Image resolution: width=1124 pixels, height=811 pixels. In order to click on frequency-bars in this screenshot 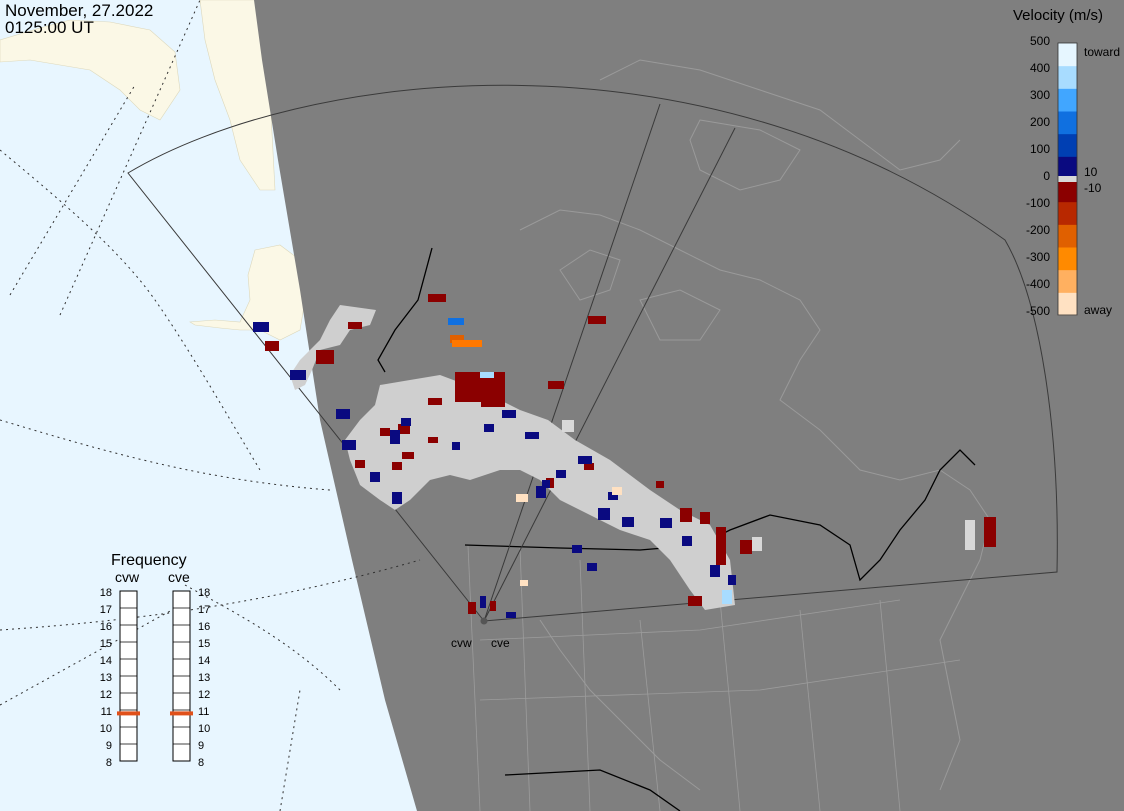, I will do `click(155, 676)`.